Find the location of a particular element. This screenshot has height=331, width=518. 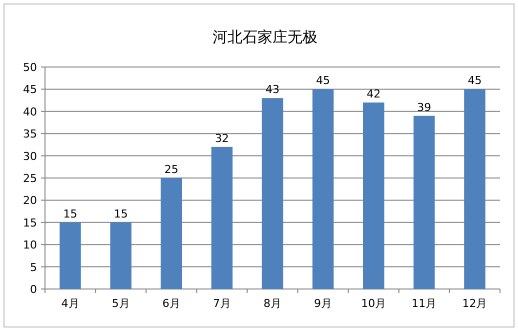

x-tick-label: 10月 is located at coordinates (373, 303).